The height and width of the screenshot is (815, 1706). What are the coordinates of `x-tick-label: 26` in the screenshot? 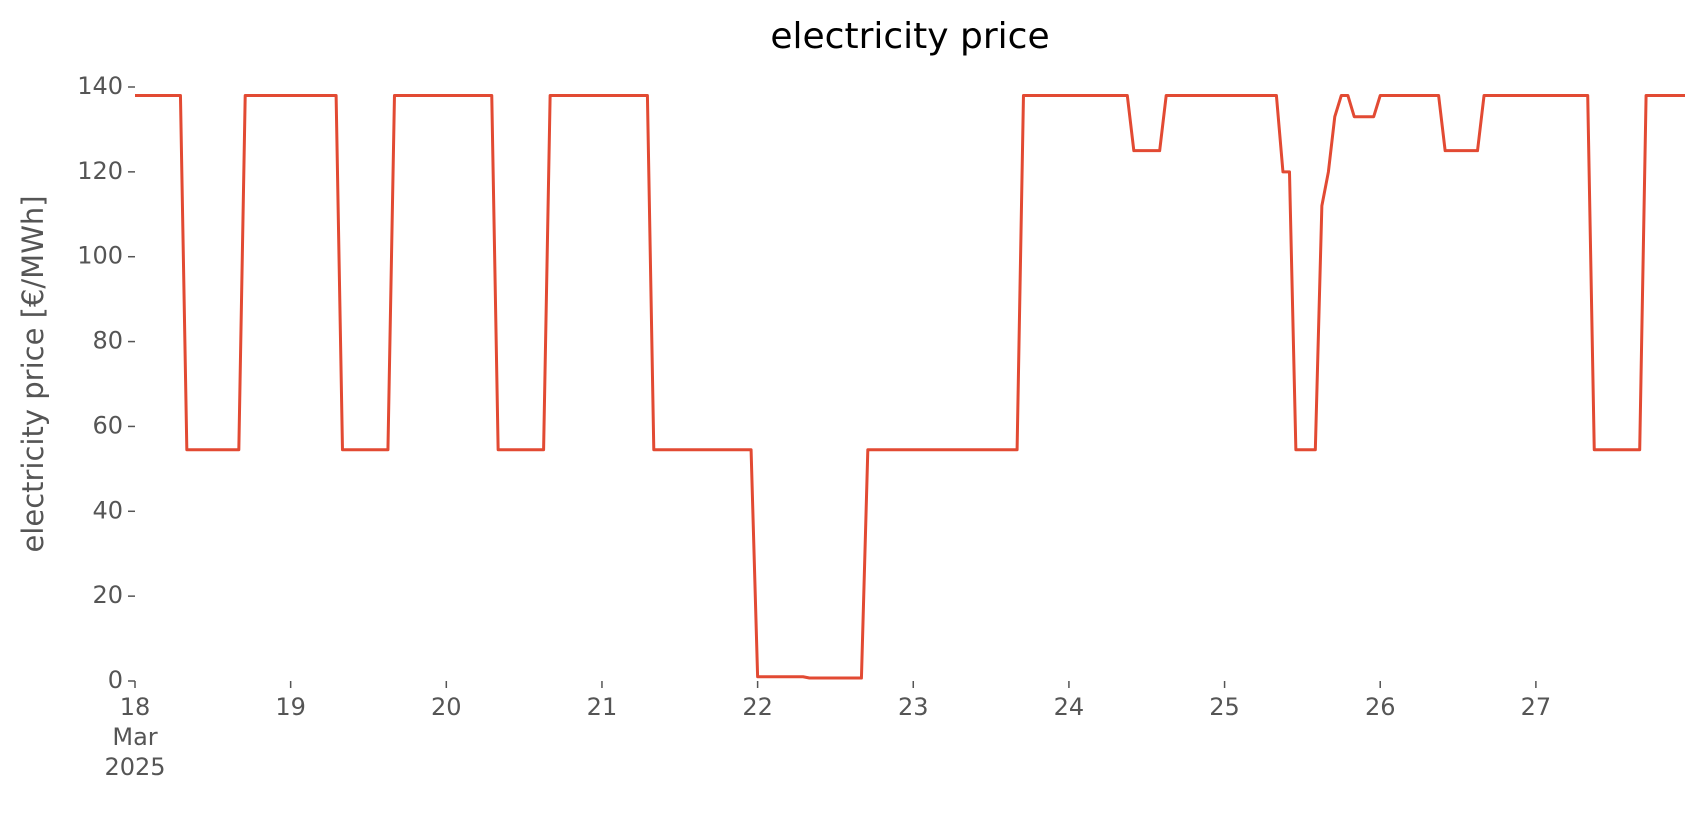 It's located at (1380, 707).